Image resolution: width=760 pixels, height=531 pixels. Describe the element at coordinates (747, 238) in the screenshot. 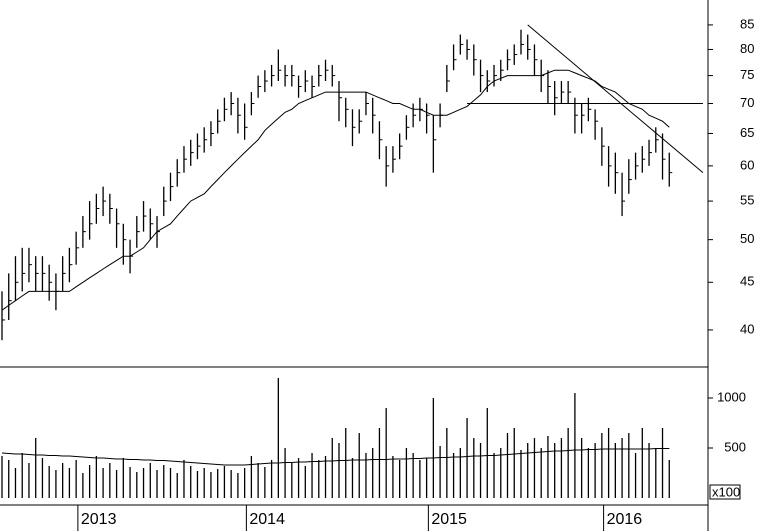

I see `y-tick-label: 50` at that location.